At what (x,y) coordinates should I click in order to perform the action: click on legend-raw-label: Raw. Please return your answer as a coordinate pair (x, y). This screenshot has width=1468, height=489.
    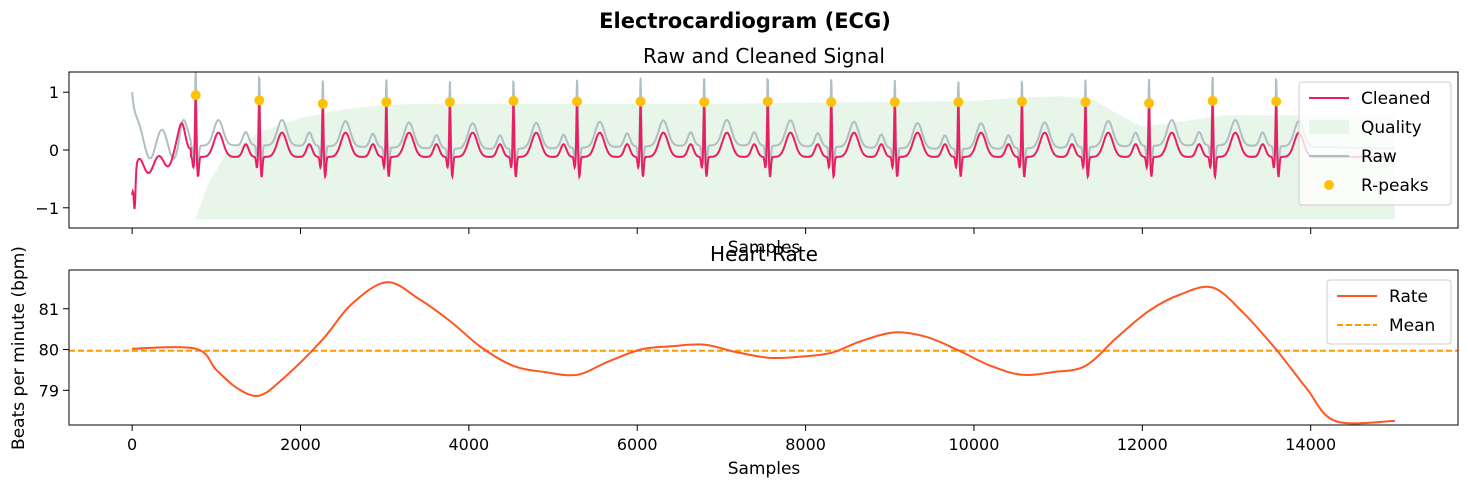
    Looking at the image, I should click on (1379, 157).